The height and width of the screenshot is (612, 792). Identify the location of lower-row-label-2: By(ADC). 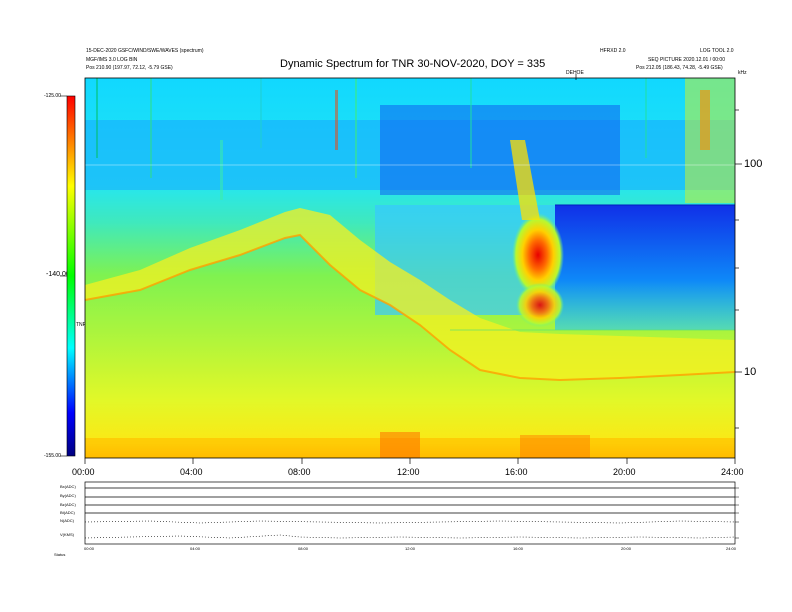
(68, 495).